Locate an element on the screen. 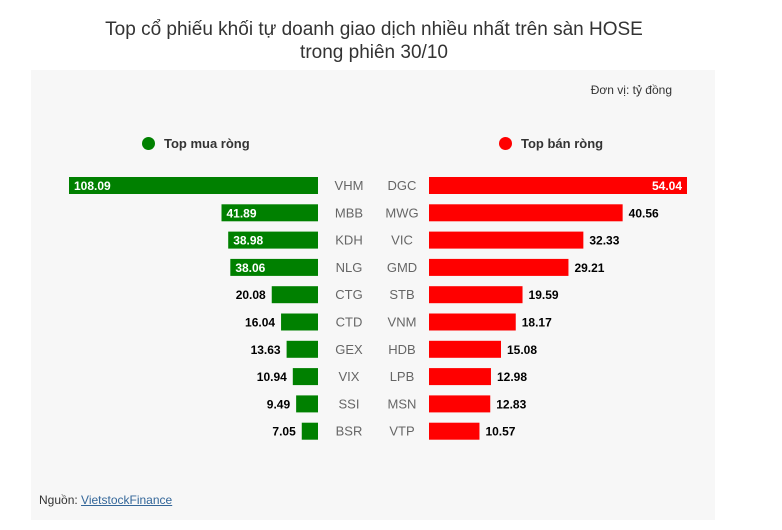 Image resolution: width=782 pixels, height=530 pixels. sell-value-label: 40.56 is located at coordinates (644, 213).